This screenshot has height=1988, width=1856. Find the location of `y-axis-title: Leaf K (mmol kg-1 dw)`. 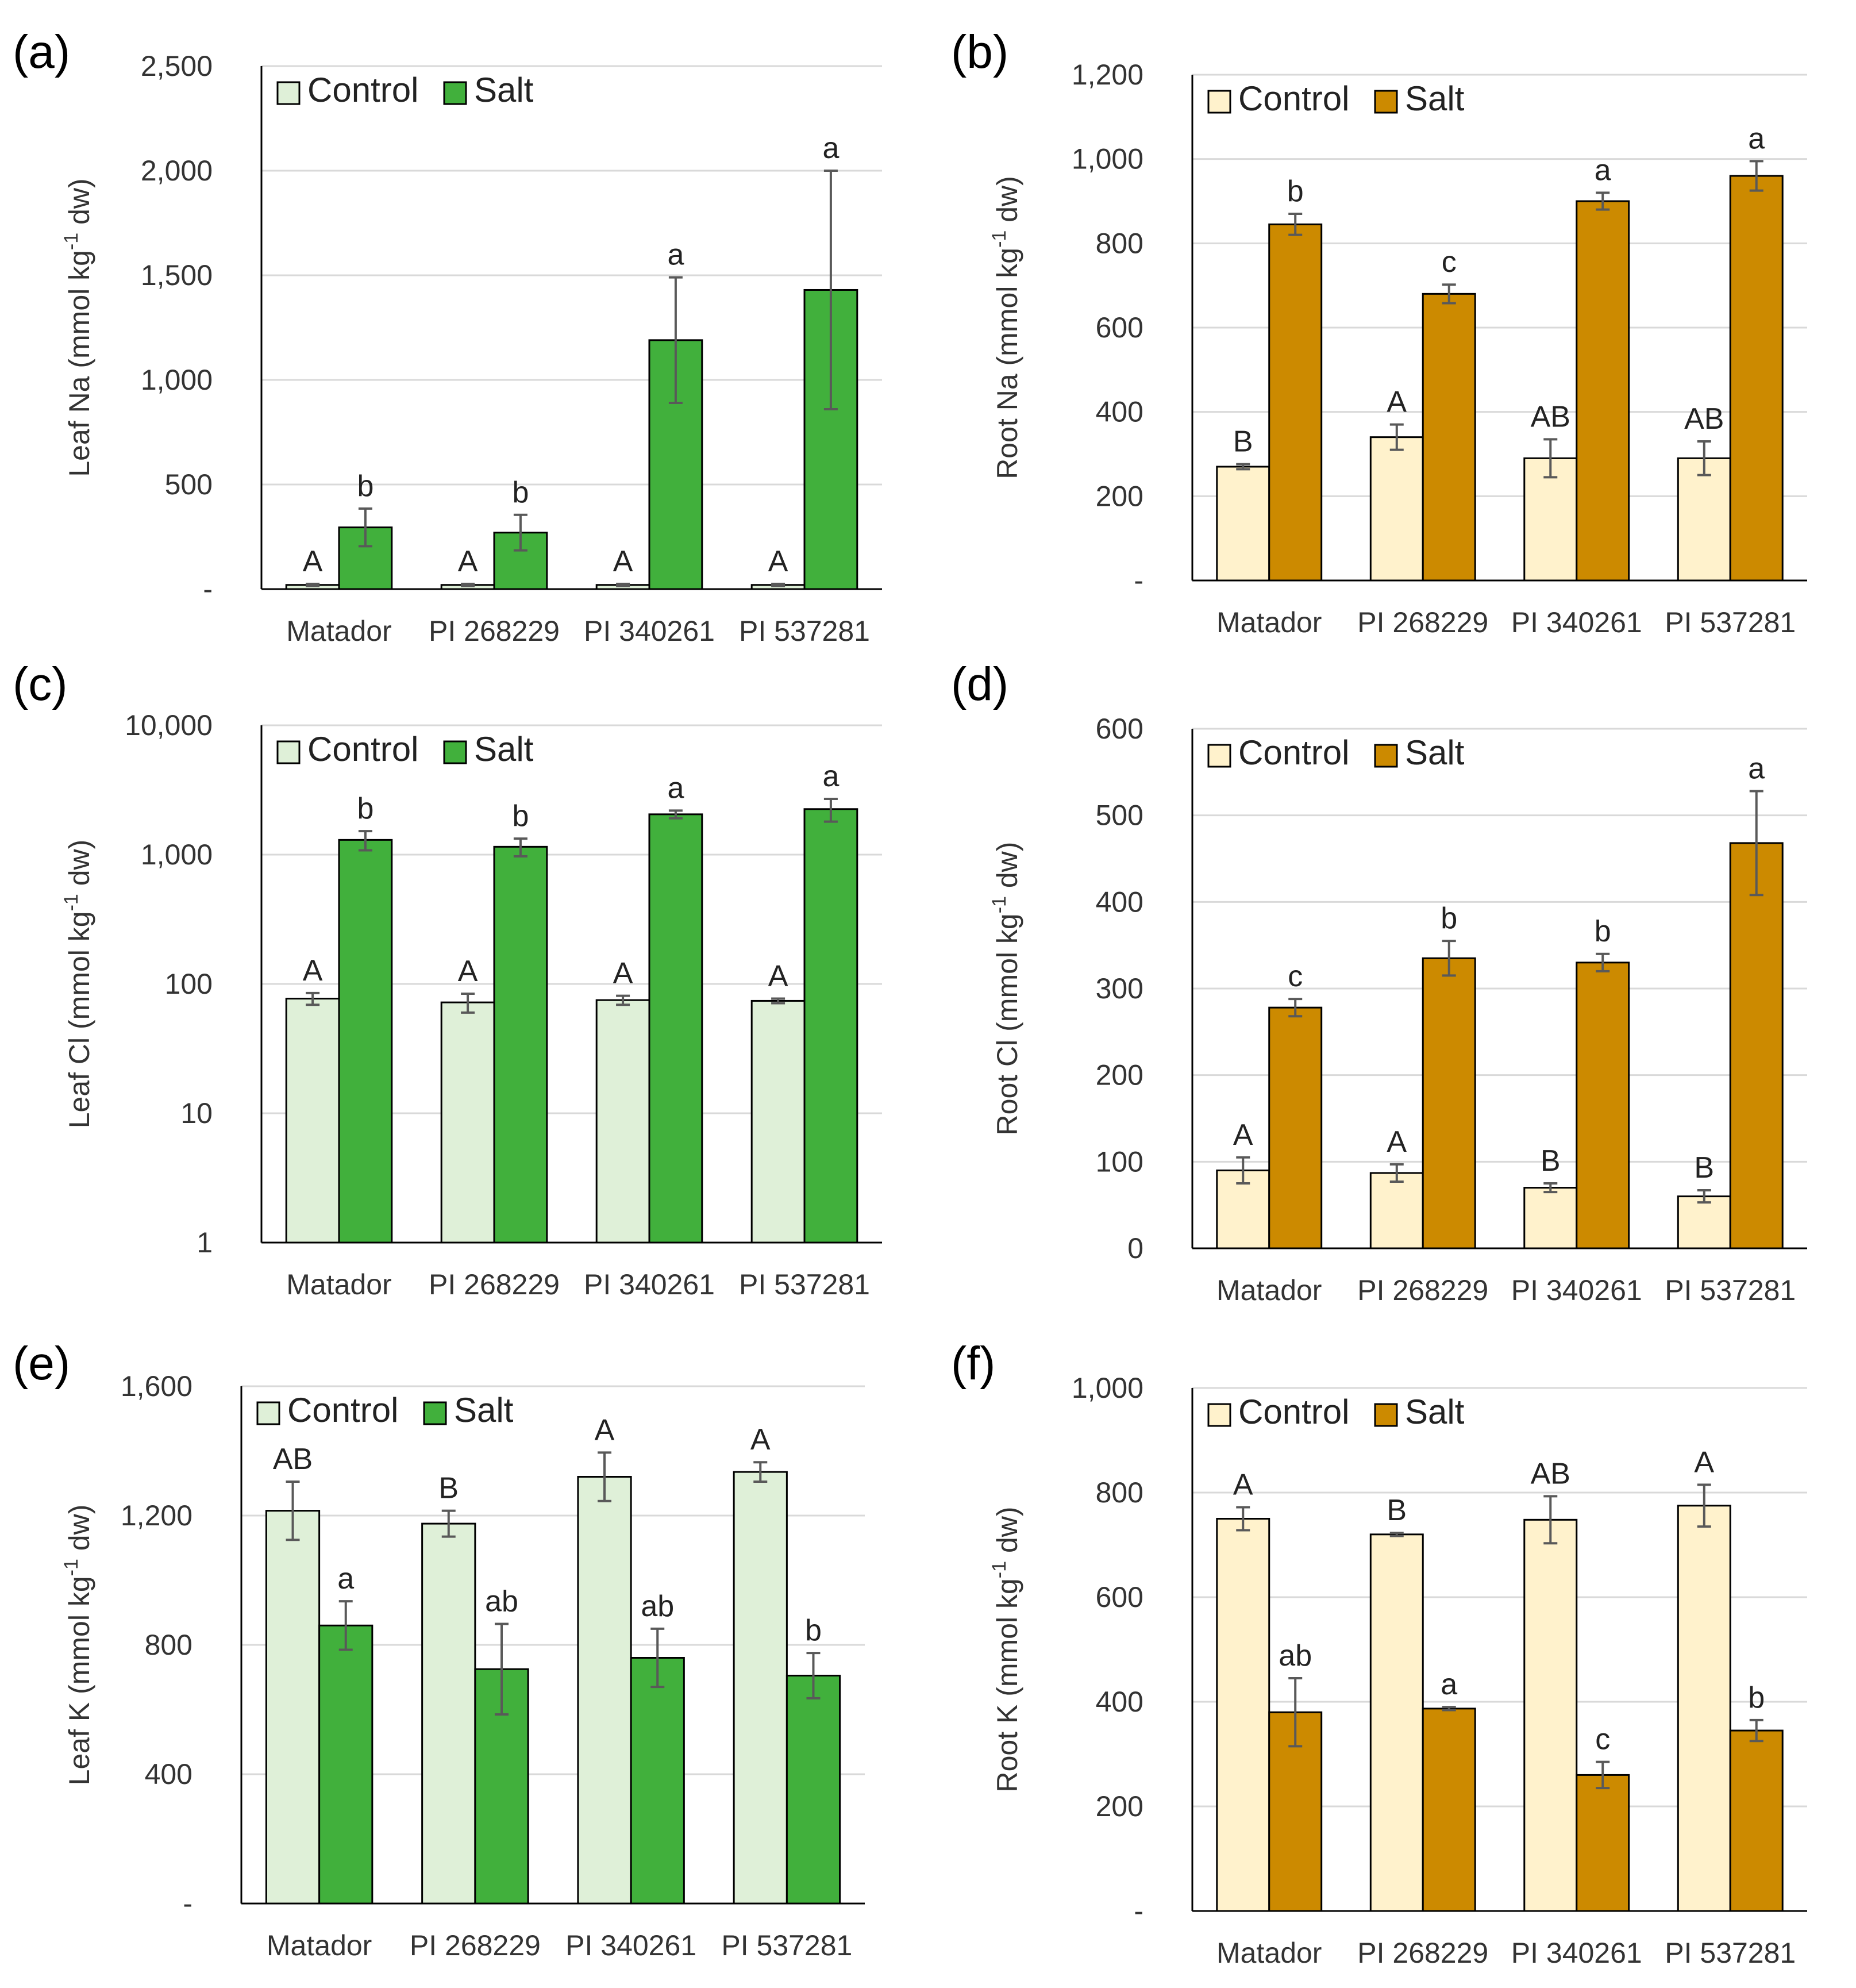

y-axis-title: Leaf K (mmol kg-1 dw) is located at coordinates (77, 1645).